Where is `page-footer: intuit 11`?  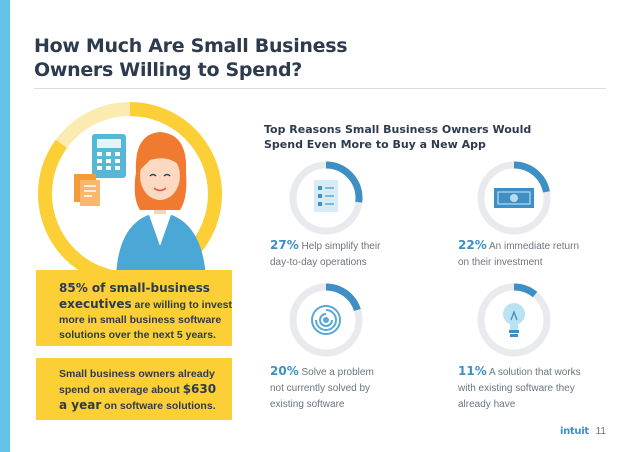
page-footer: intuit 11 is located at coordinates (583, 431).